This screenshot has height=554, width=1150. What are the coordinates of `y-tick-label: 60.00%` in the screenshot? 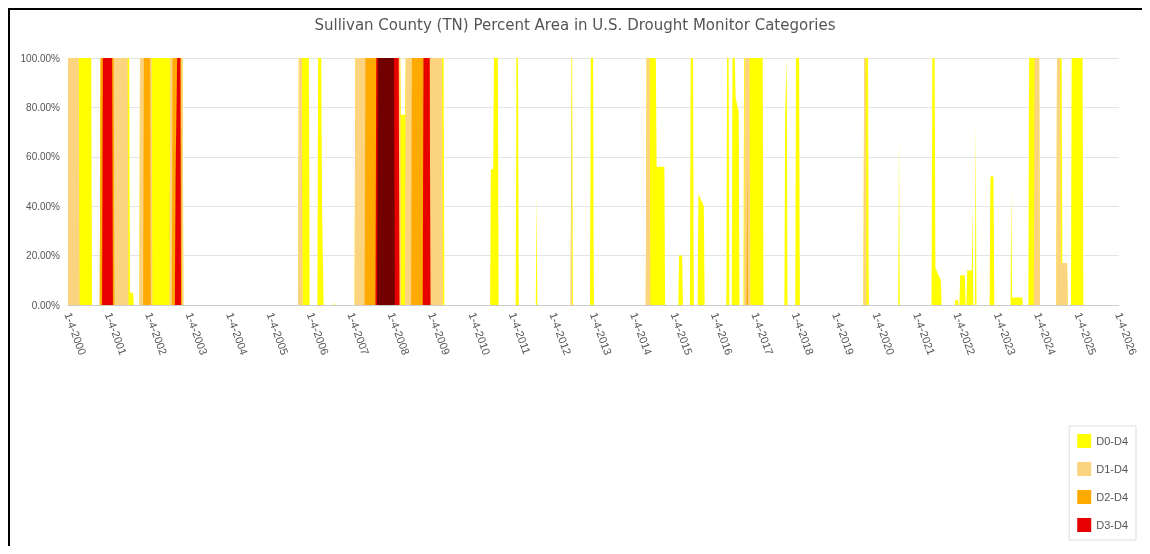 It's located at (43, 157).